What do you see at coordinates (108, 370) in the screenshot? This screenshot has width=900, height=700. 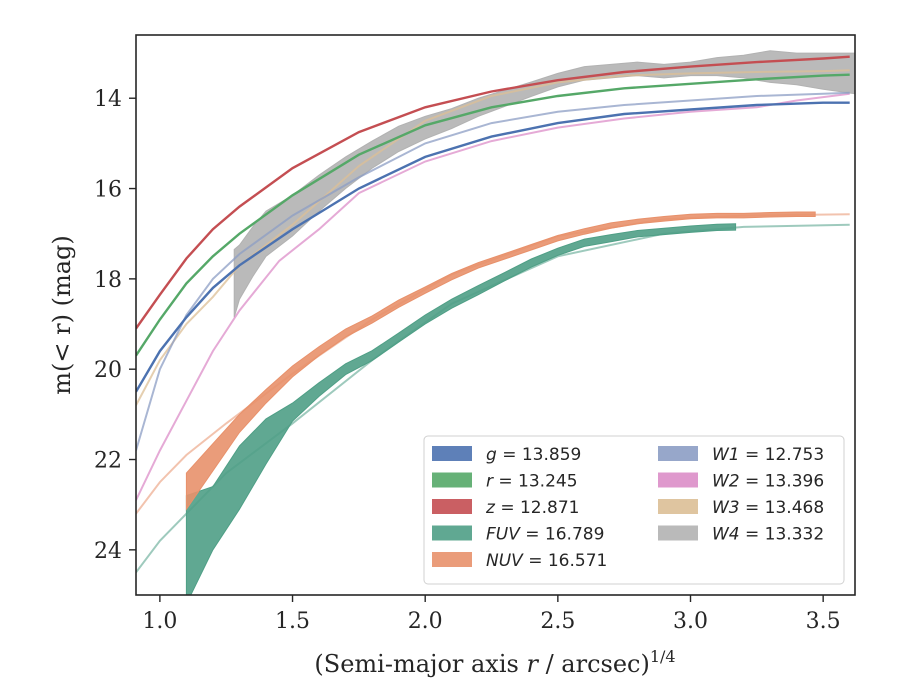 I see `y-tick-label: 20` at bounding box center [108, 370].